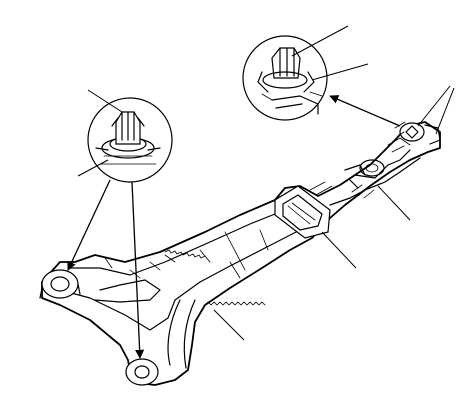 The width and height of the screenshot is (475, 417). Describe the element at coordinates (127, 291) in the screenshot. I see `bracket-lower-rib` at that location.